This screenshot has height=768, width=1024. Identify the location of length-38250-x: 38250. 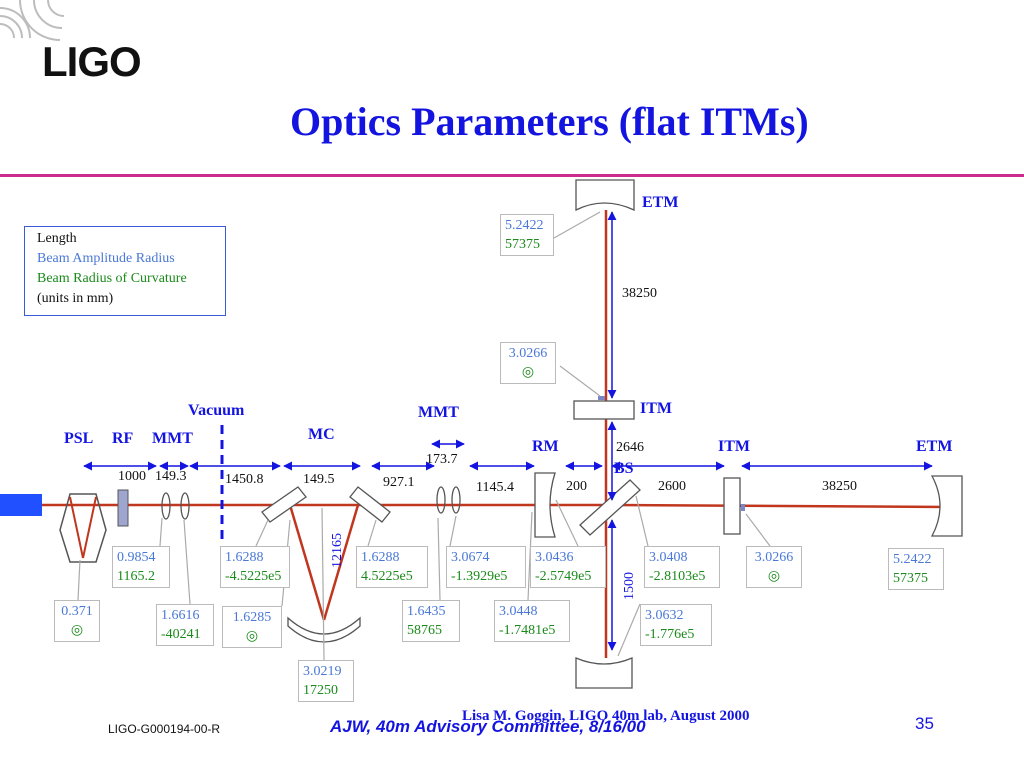
(839, 486).